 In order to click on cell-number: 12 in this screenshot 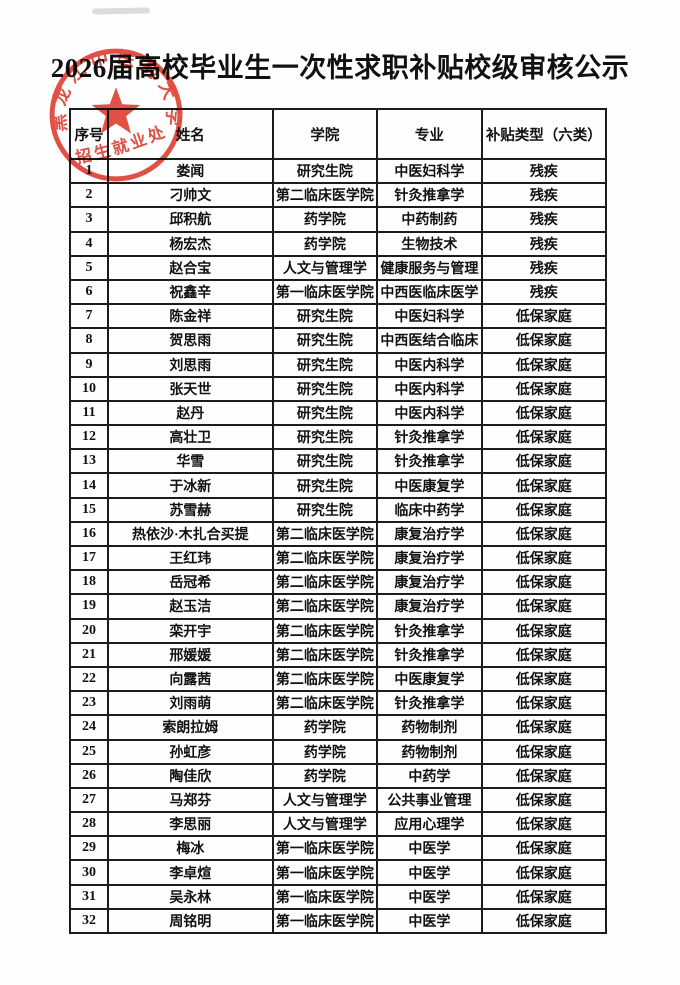, I will do `click(89, 437)`.